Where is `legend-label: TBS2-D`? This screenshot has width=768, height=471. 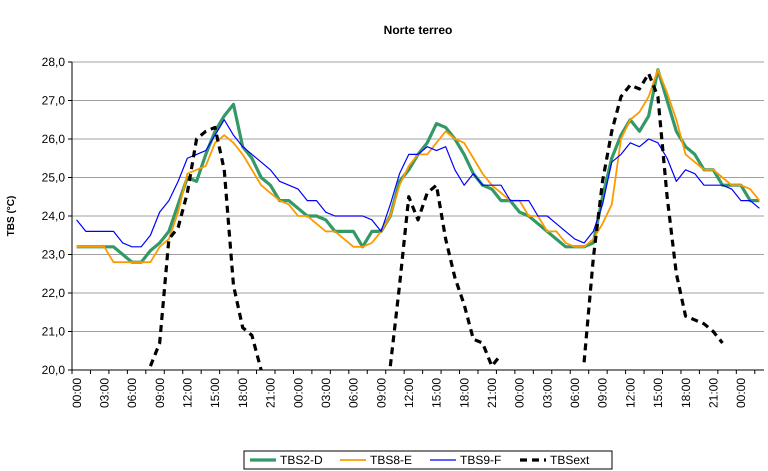 legend-label: TBS2-D is located at coordinates (302, 460).